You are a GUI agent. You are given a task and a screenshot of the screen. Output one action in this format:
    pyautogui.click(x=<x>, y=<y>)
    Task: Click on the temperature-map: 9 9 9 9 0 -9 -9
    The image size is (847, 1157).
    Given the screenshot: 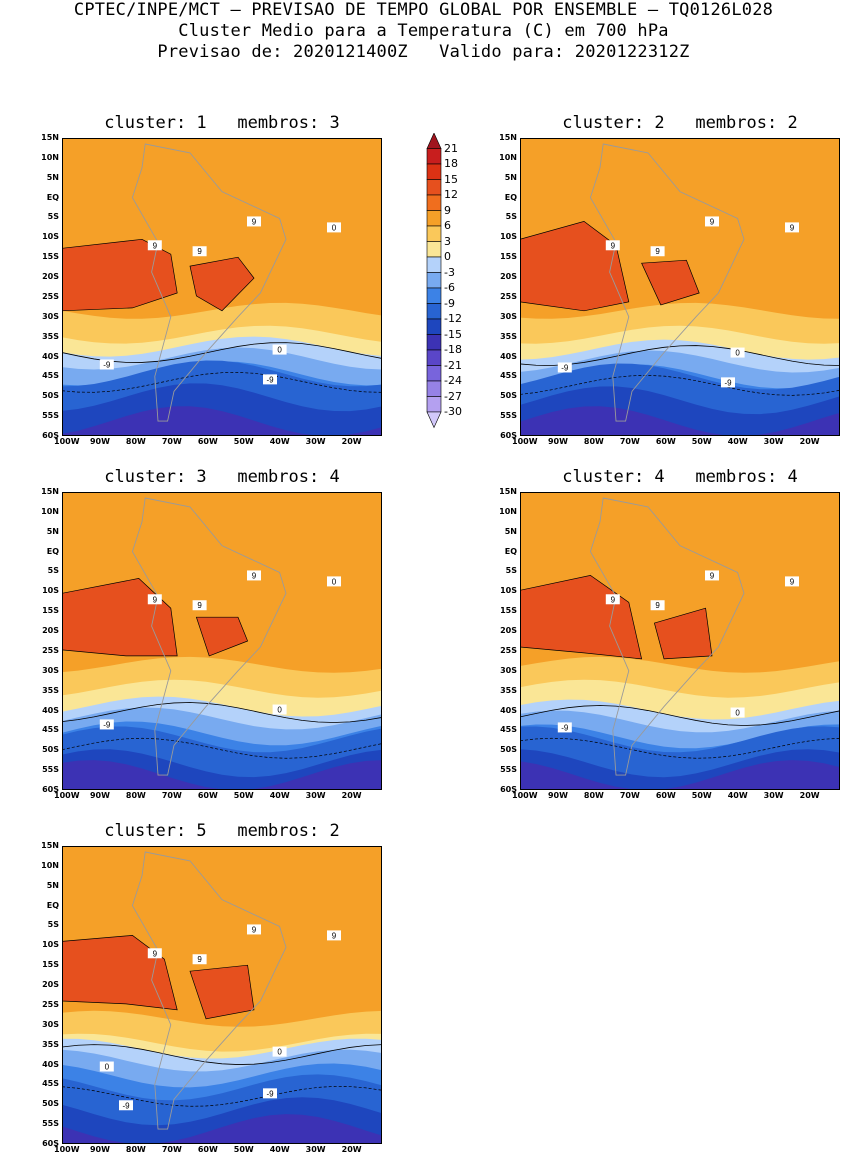 What is the action you would take?
    pyautogui.click(x=680, y=287)
    